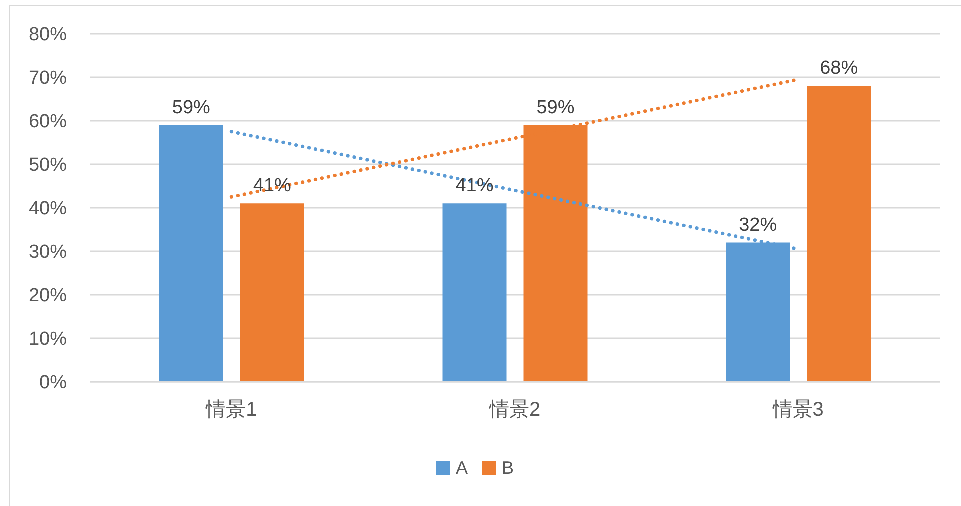 The height and width of the screenshot is (506, 961). Describe the element at coordinates (462, 468) in the screenshot. I see `legend-label: A` at that location.